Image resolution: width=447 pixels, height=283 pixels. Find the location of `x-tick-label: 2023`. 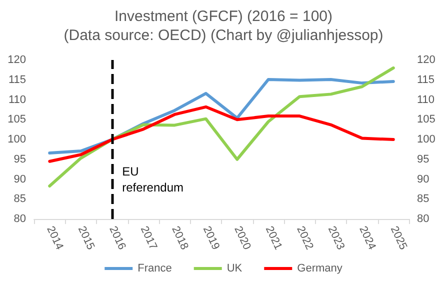

x-tick-label: 2023 is located at coordinates (336, 238).